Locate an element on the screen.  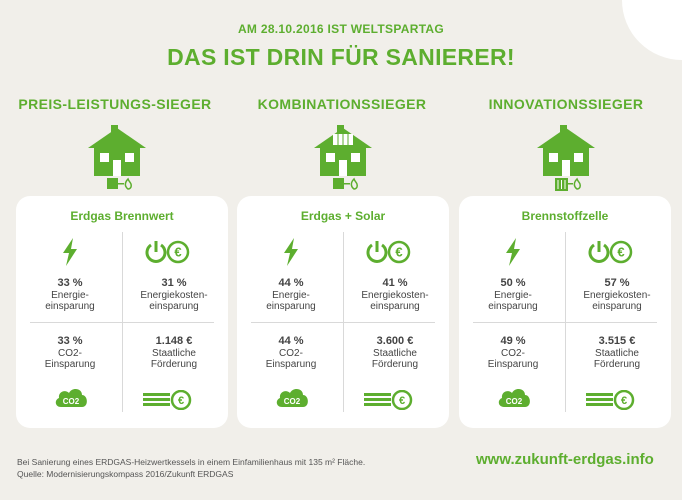
funding: 1.148 € Staatliche Förderung is located at coordinates (174, 353).